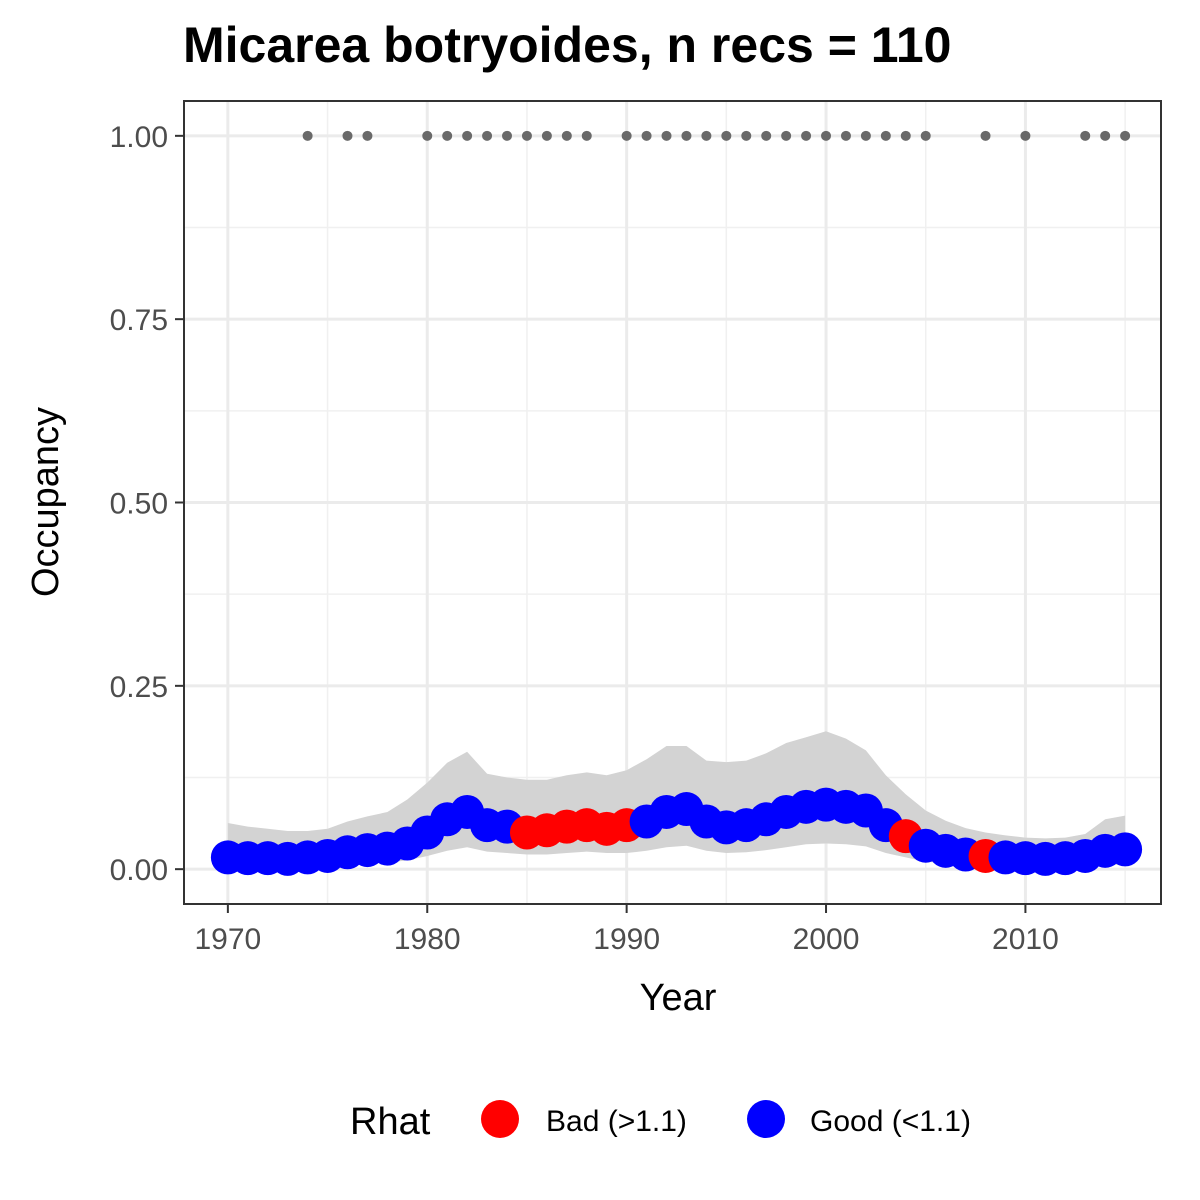  What do you see at coordinates (227, 939) in the screenshot?
I see `x-tick-label: 1970` at bounding box center [227, 939].